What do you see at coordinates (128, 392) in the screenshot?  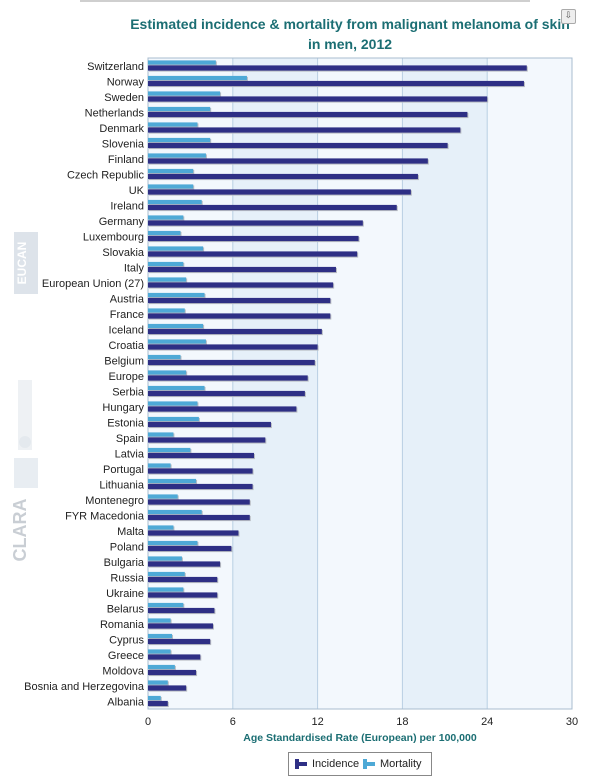 I see `category-label: Serbia` at bounding box center [128, 392].